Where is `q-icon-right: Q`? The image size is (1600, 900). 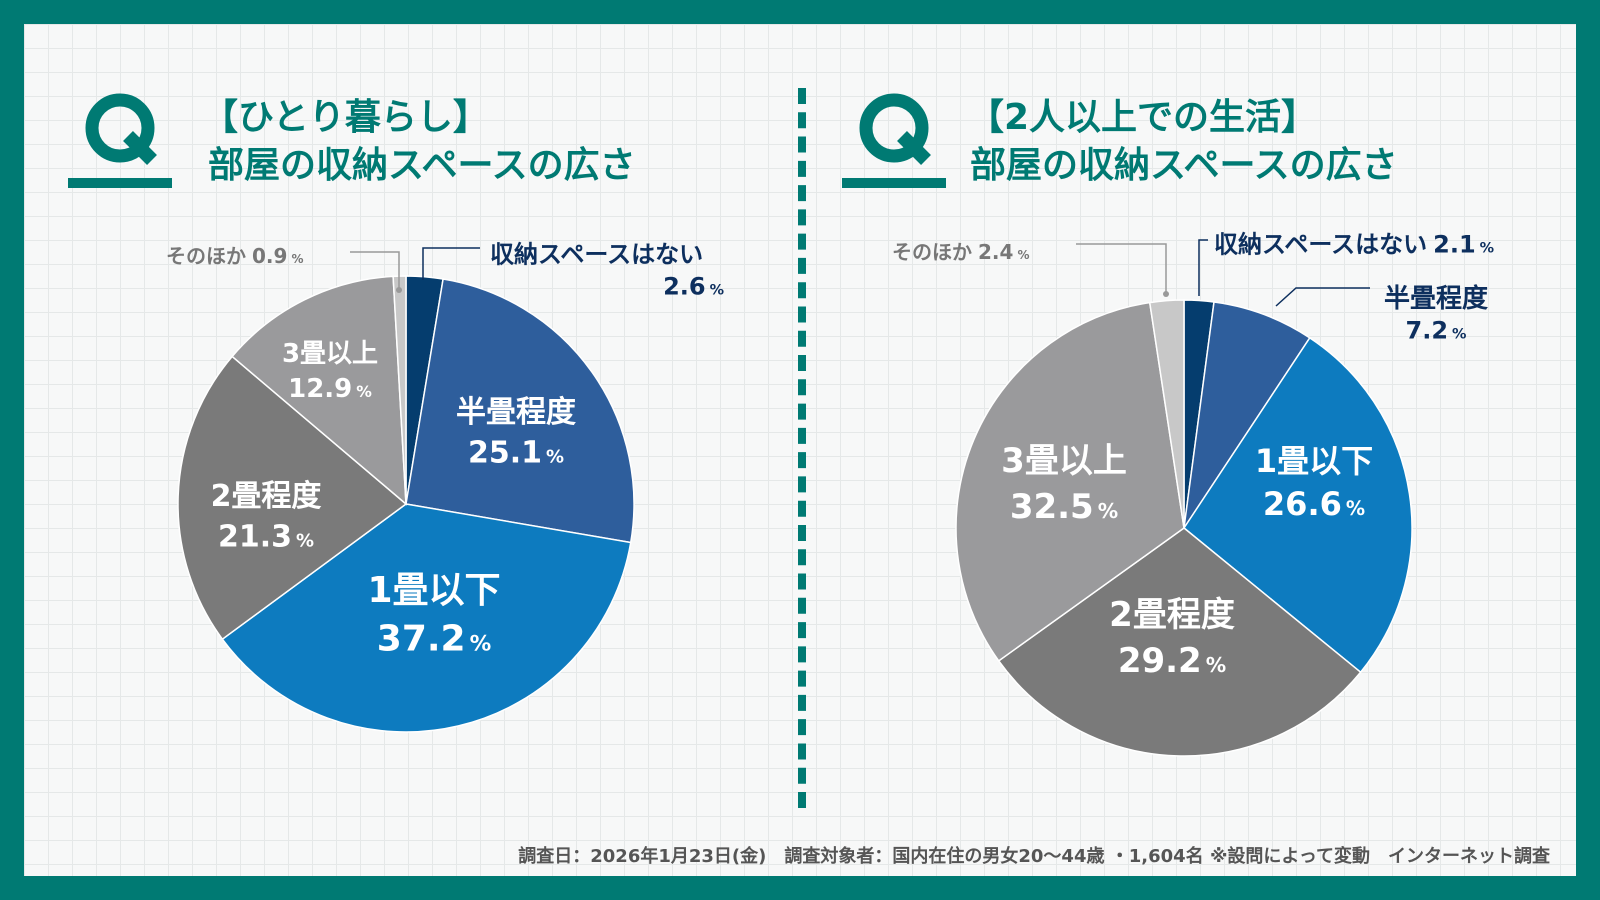
q-icon-right: Q is located at coordinates (894, 138).